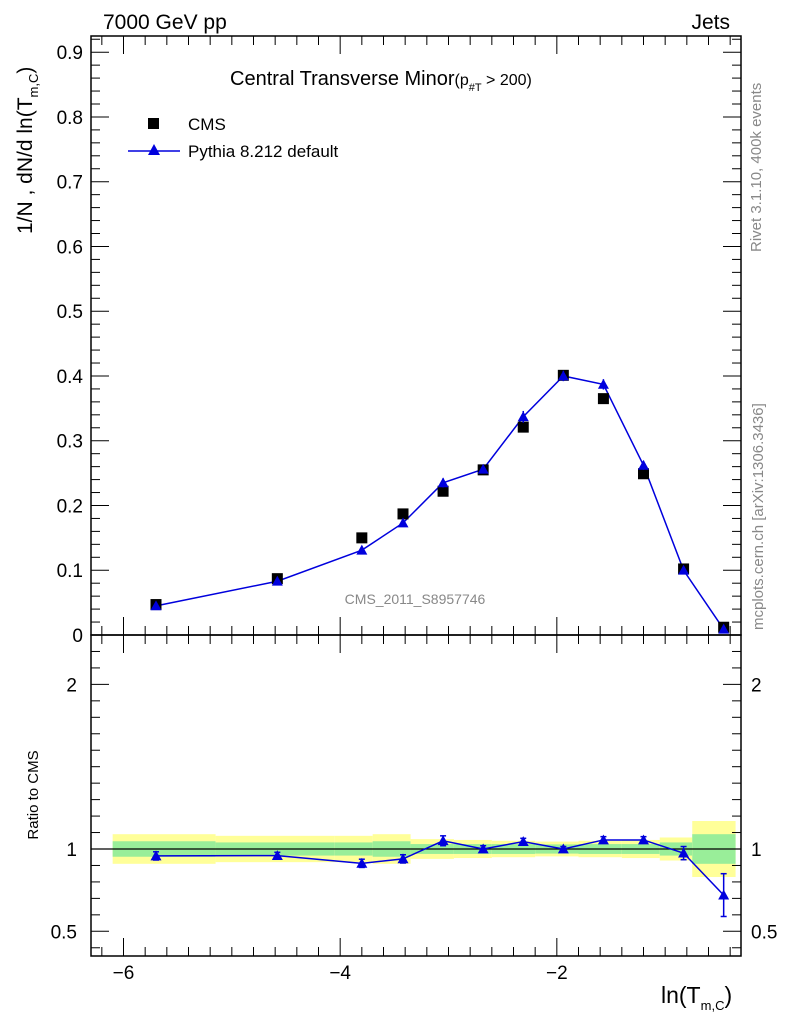 The width and height of the screenshot is (786, 1024). Describe the element at coordinates (710, 22) in the screenshot. I see `header-right-text: Jets` at that location.